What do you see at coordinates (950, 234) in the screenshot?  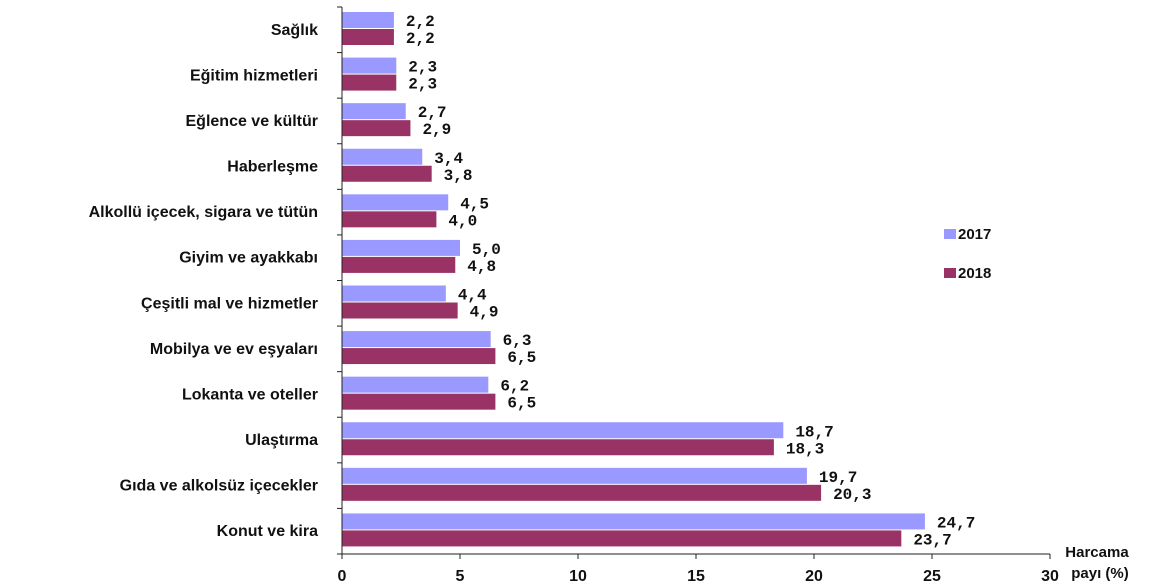 I see `legend-swatch-2017` at bounding box center [950, 234].